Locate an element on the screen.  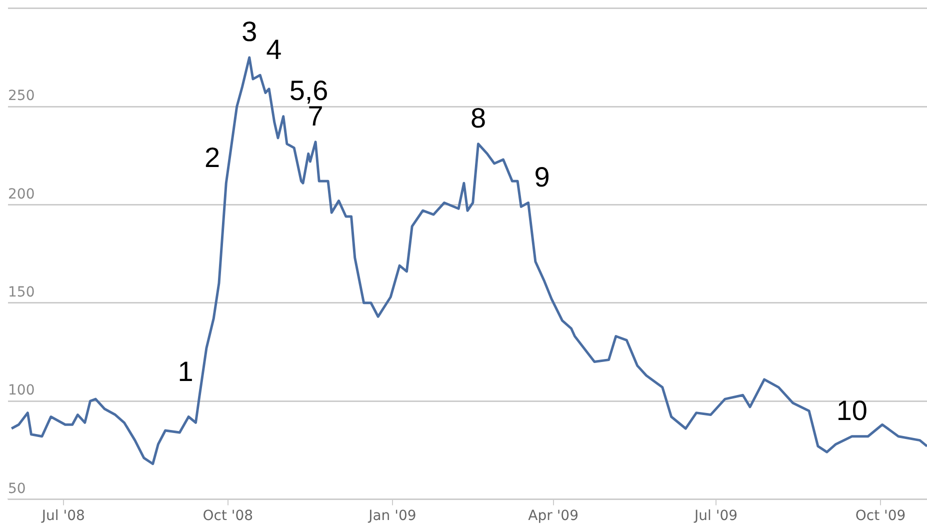
x-tick-label: Apr '09 is located at coordinates (553, 516).